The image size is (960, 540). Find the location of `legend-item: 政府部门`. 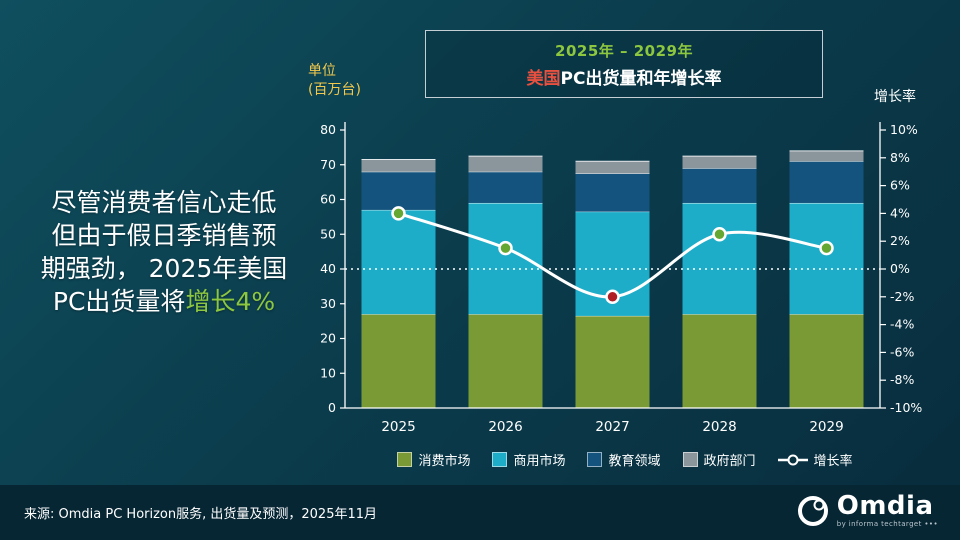

legend-item: 政府部门 is located at coordinates (719, 459).